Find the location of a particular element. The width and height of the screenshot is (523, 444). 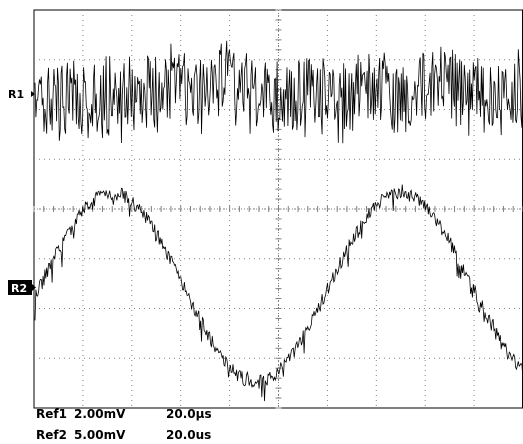

readout-ref2-name: Ref2 is located at coordinates (51, 435).